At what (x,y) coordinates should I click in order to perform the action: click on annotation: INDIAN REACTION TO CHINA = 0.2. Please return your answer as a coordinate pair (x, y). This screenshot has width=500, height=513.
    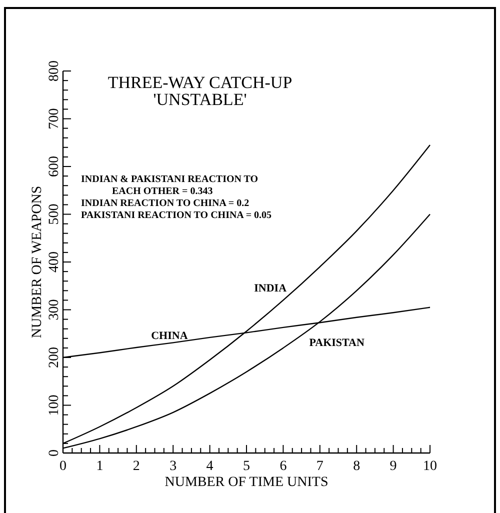
    Looking at the image, I should click on (165, 203).